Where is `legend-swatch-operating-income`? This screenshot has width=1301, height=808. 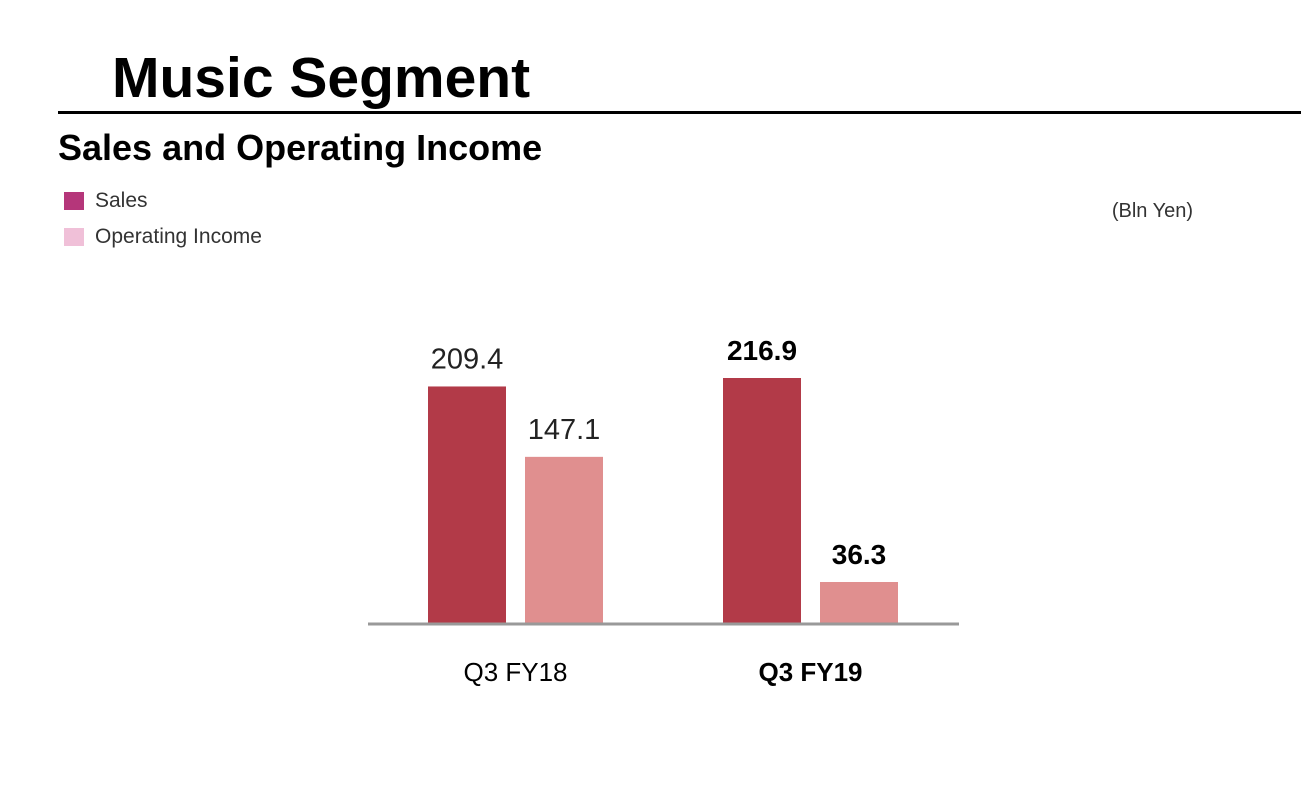 legend-swatch-operating-income is located at coordinates (74, 237).